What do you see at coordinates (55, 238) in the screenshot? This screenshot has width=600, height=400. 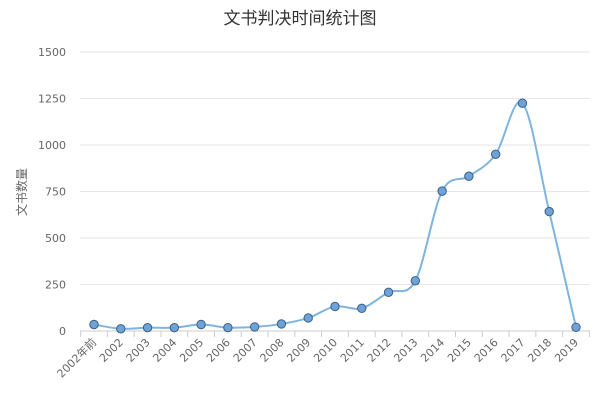 I see `y-tick-label: 500` at bounding box center [55, 238].